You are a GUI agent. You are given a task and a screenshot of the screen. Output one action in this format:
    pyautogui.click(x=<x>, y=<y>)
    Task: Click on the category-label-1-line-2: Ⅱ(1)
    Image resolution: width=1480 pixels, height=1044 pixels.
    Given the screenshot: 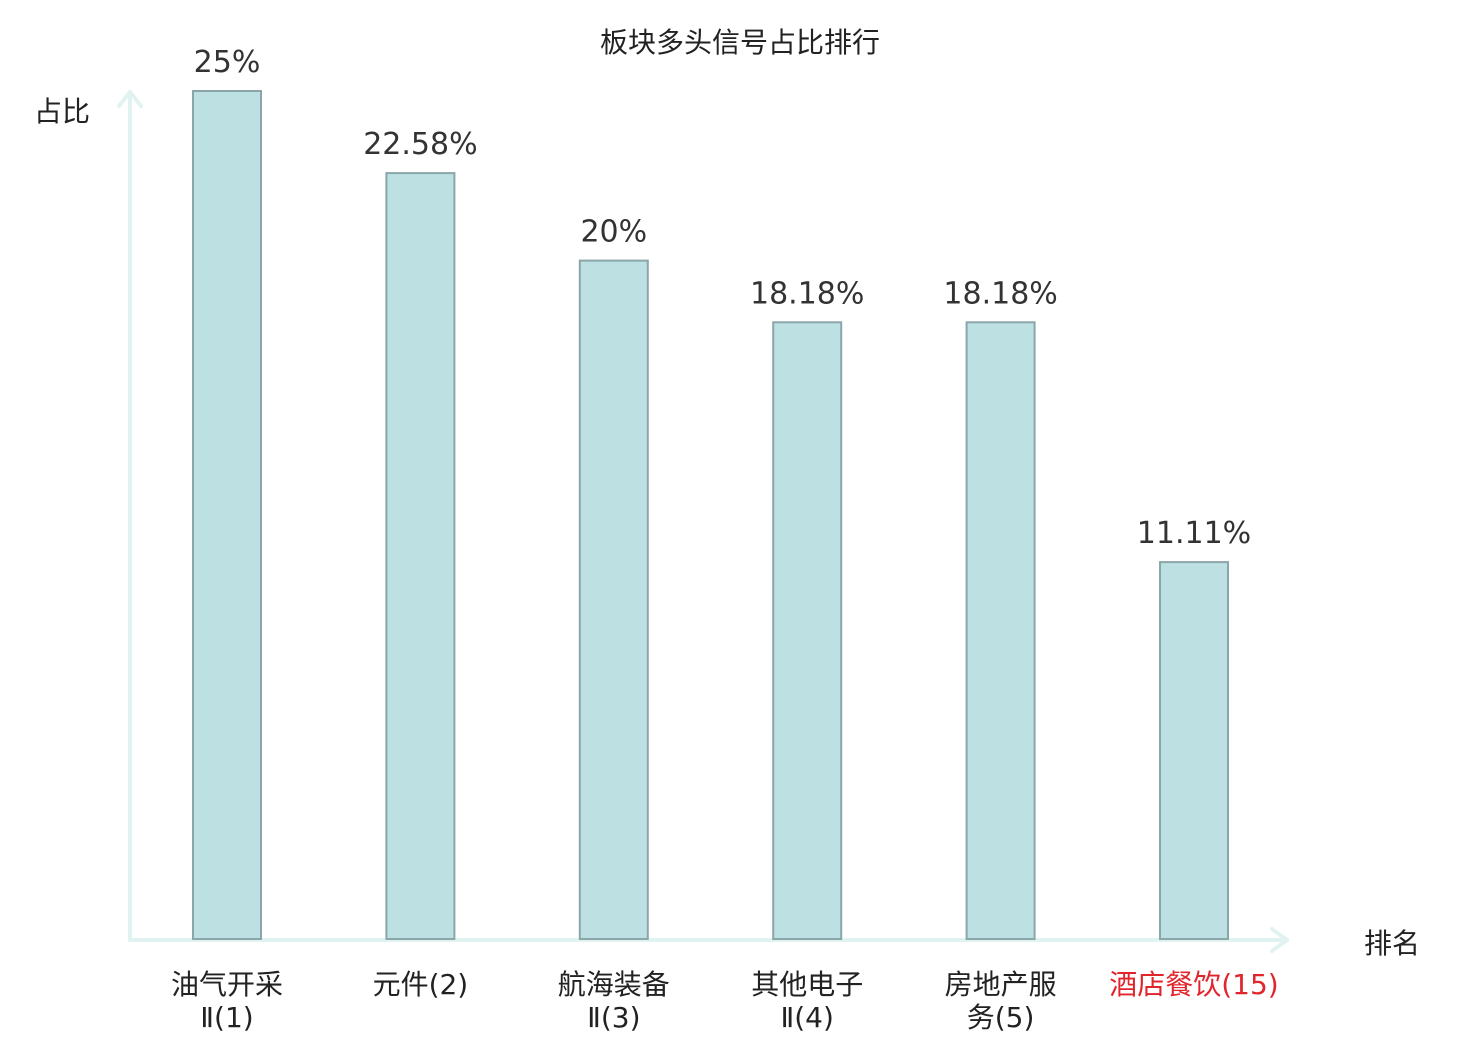 What is the action you would take?
    pyautogui.click(x=226, y=1017)
    